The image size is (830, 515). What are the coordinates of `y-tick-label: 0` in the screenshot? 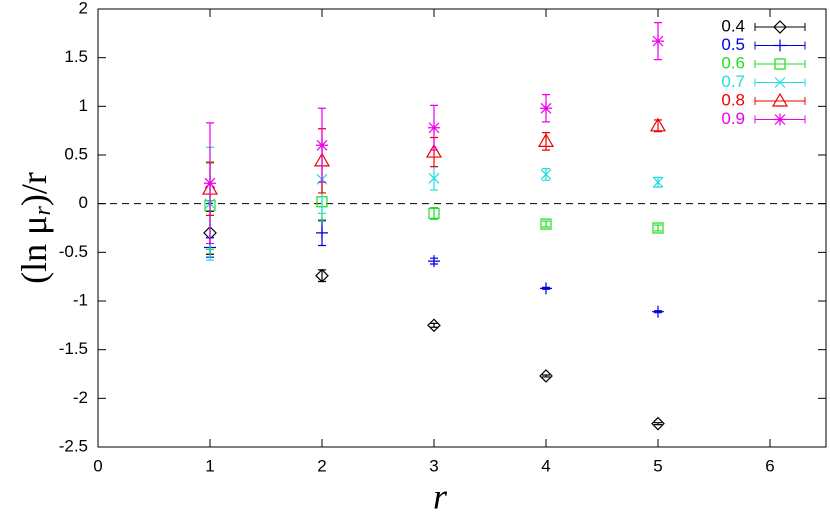 It's located at (83, 202).